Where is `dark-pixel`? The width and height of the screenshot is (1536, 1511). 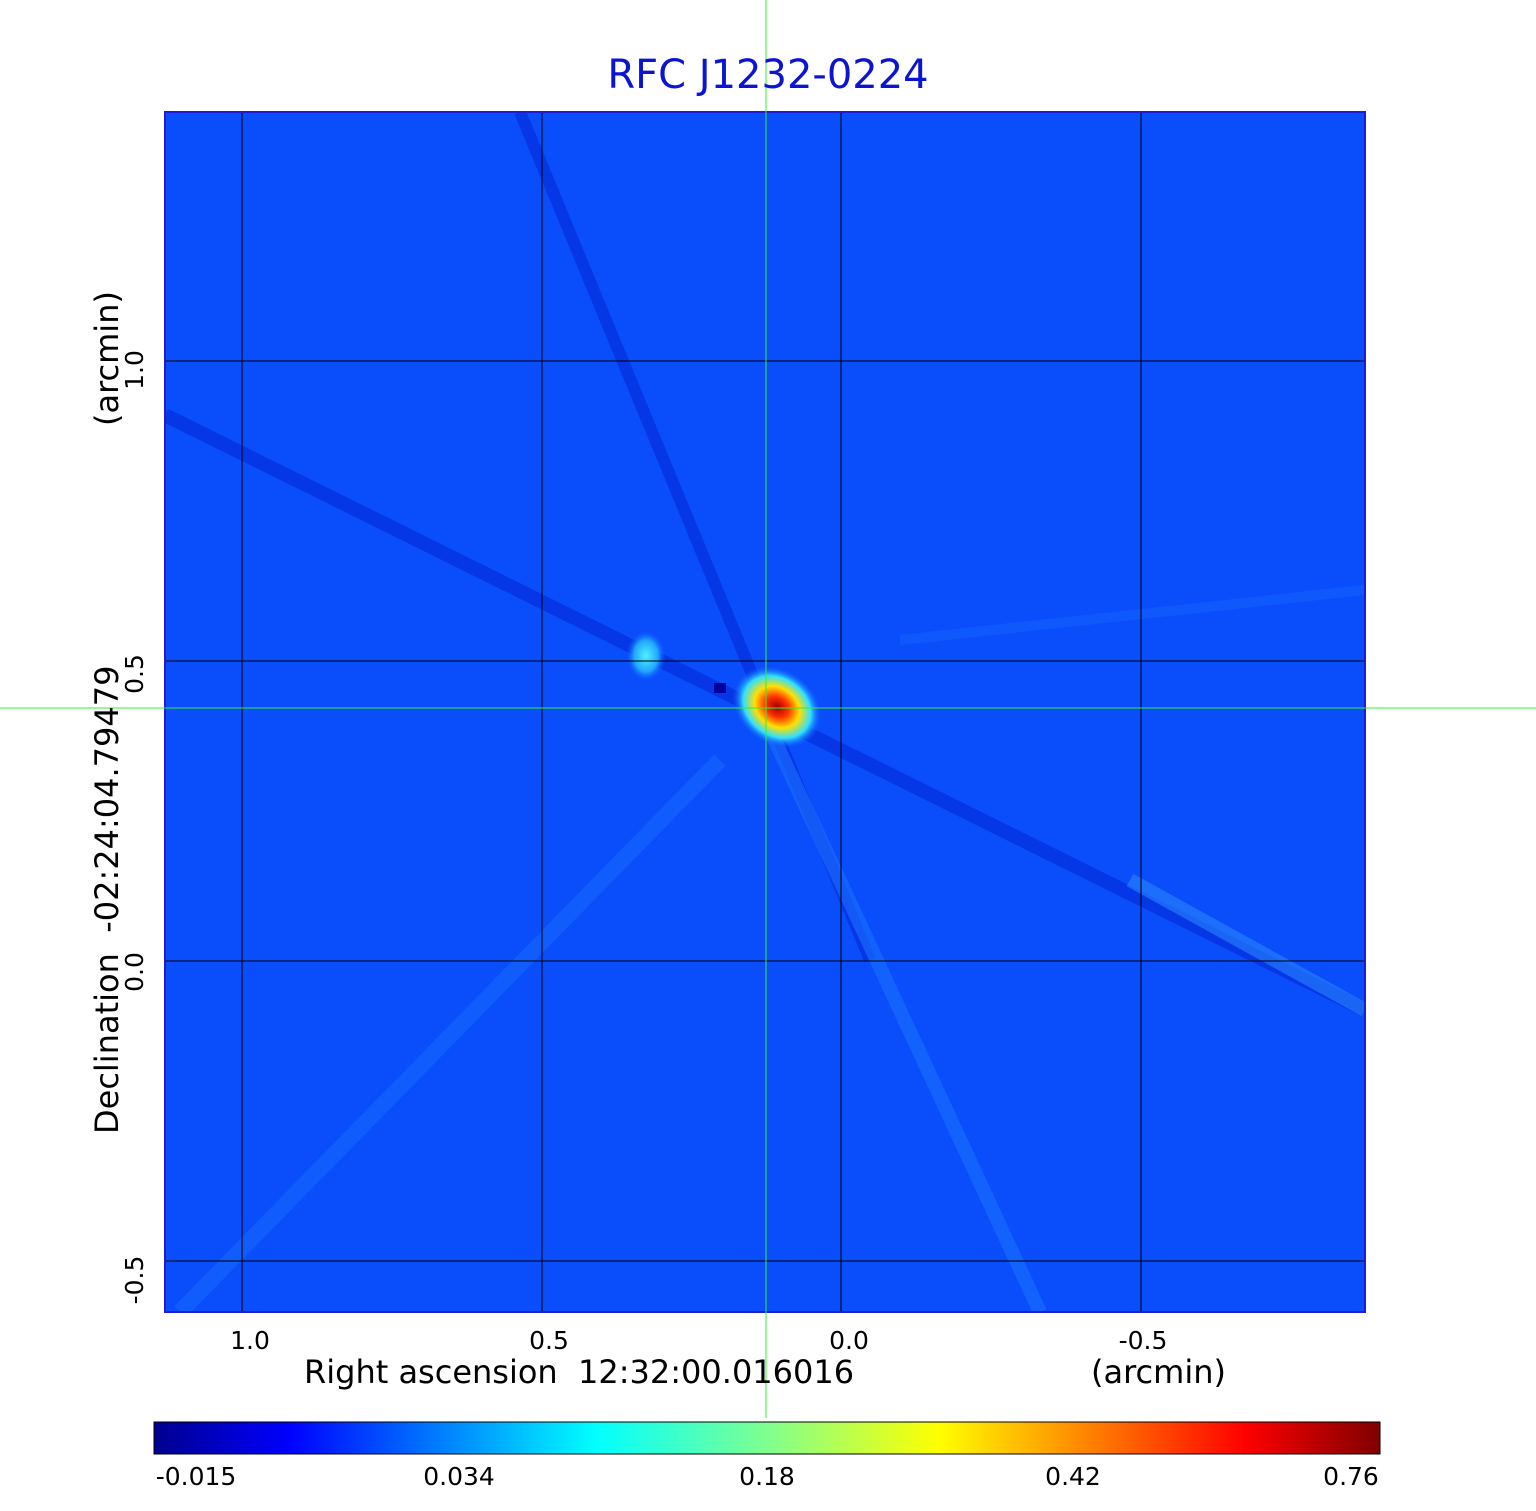
dark-pixel is located at coordinates (720, 688).